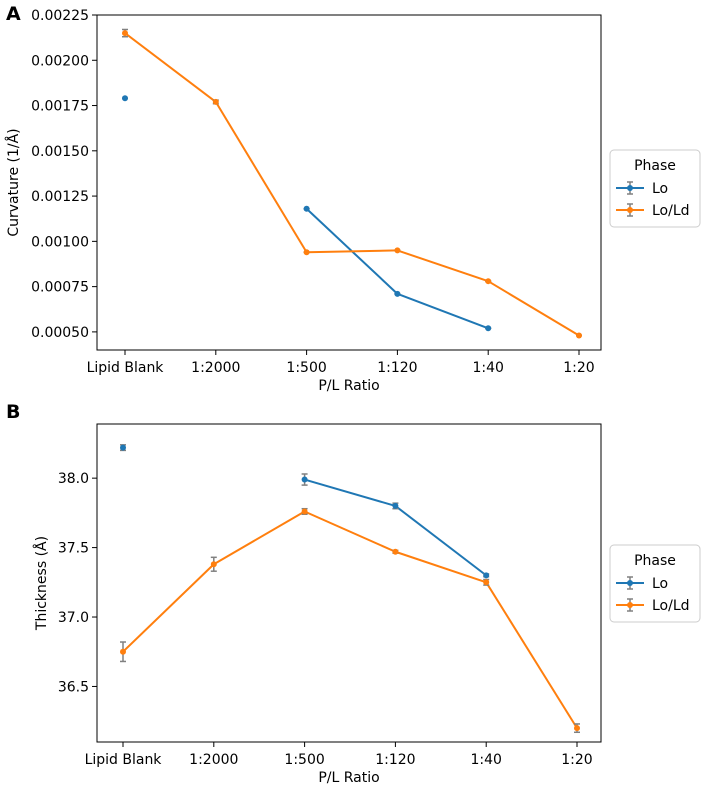 The width and height of the screenshot is (706, 792). I want to click on panel-letter: A, so click(13, 14).